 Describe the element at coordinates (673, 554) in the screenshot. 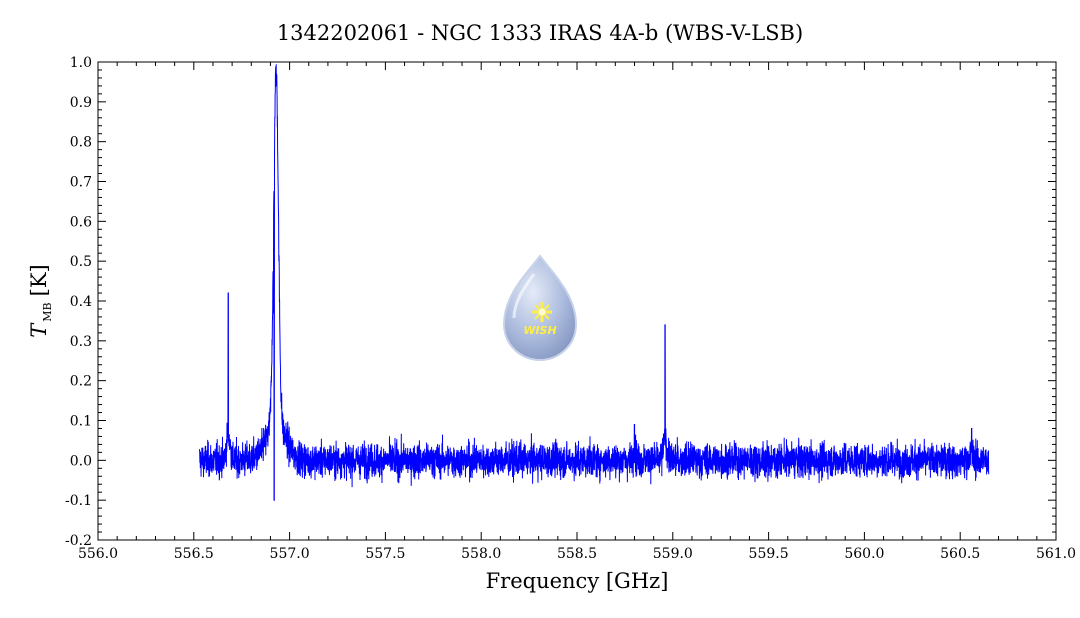

I see `x-tick-label: 559.0` at that location.